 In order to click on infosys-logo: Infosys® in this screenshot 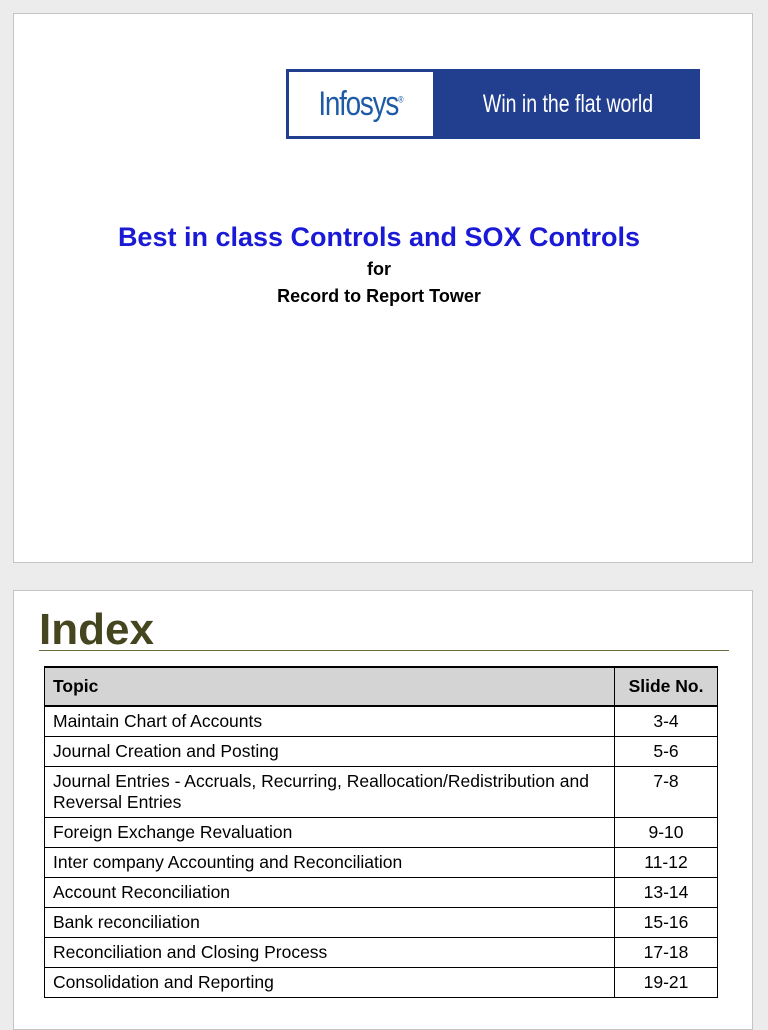, I will do `click(360, 104)`.